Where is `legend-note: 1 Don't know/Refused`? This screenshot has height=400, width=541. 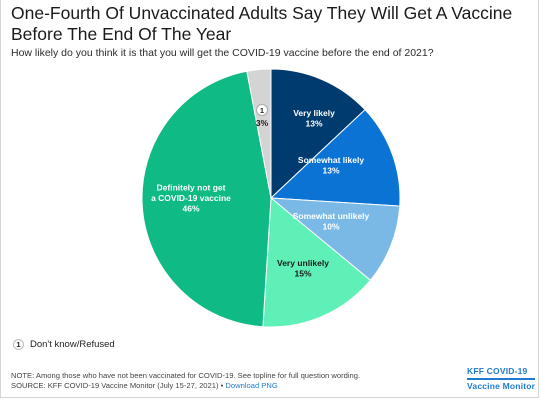
legend-note: 1 Don't know/Refused is located at coordinates (64, 344).